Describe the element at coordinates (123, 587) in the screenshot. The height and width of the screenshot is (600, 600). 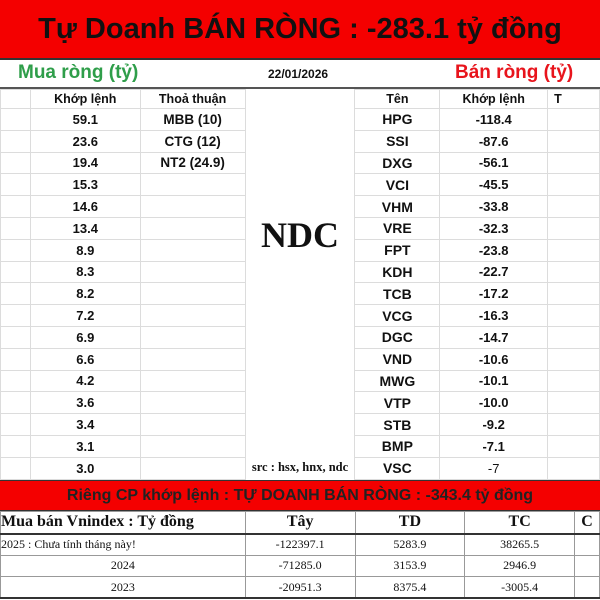
I see `yearly-cell: 2023` at that location.